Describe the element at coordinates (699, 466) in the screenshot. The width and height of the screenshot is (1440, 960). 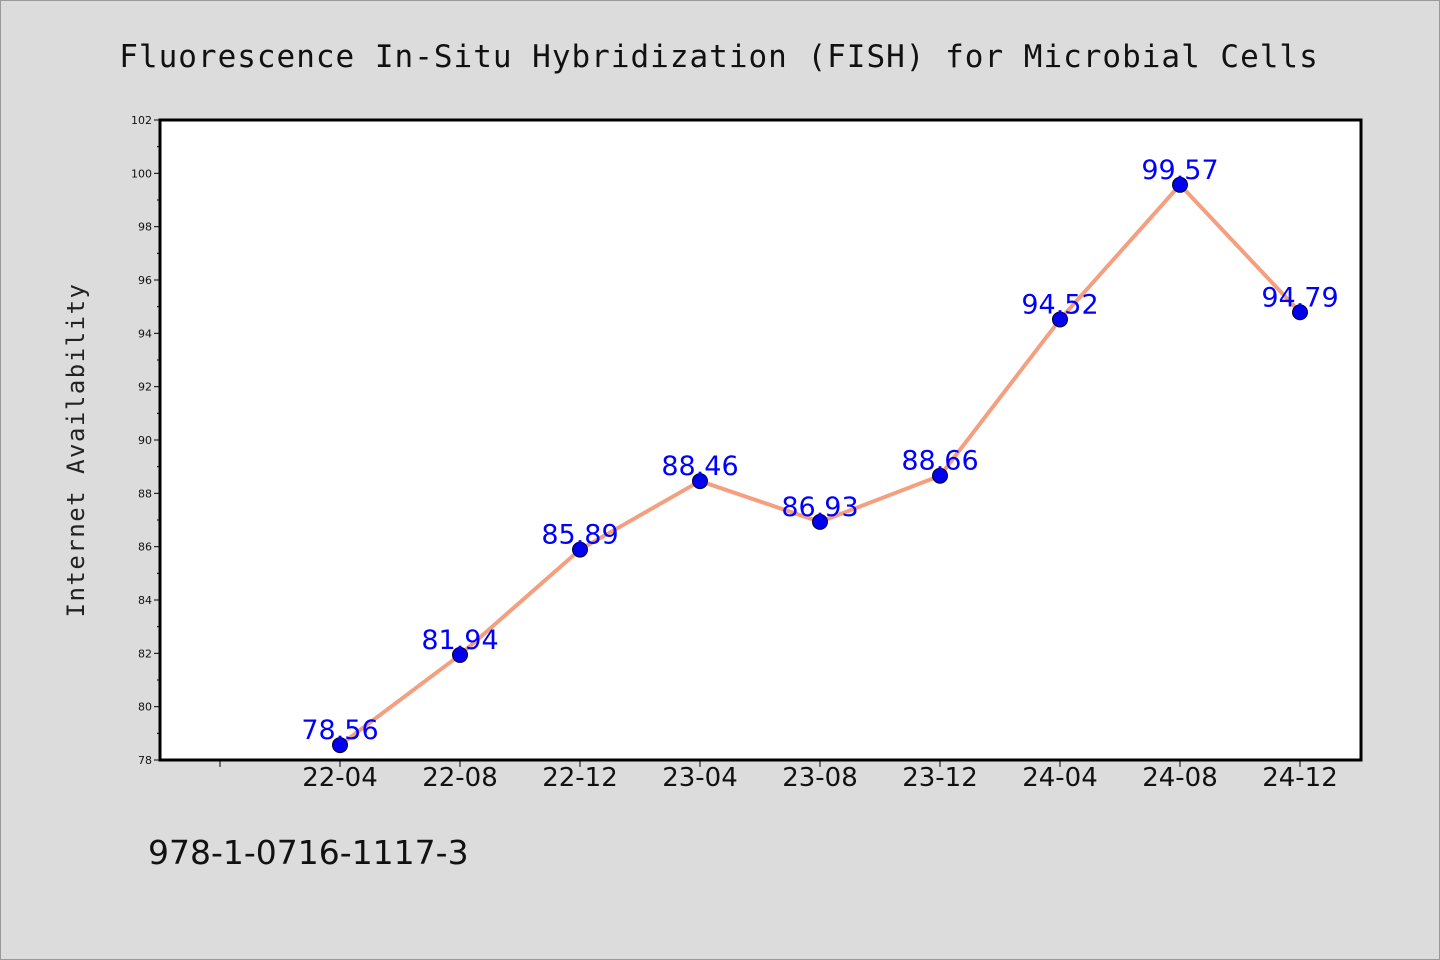
I see `data-label: 88.46` at that location.